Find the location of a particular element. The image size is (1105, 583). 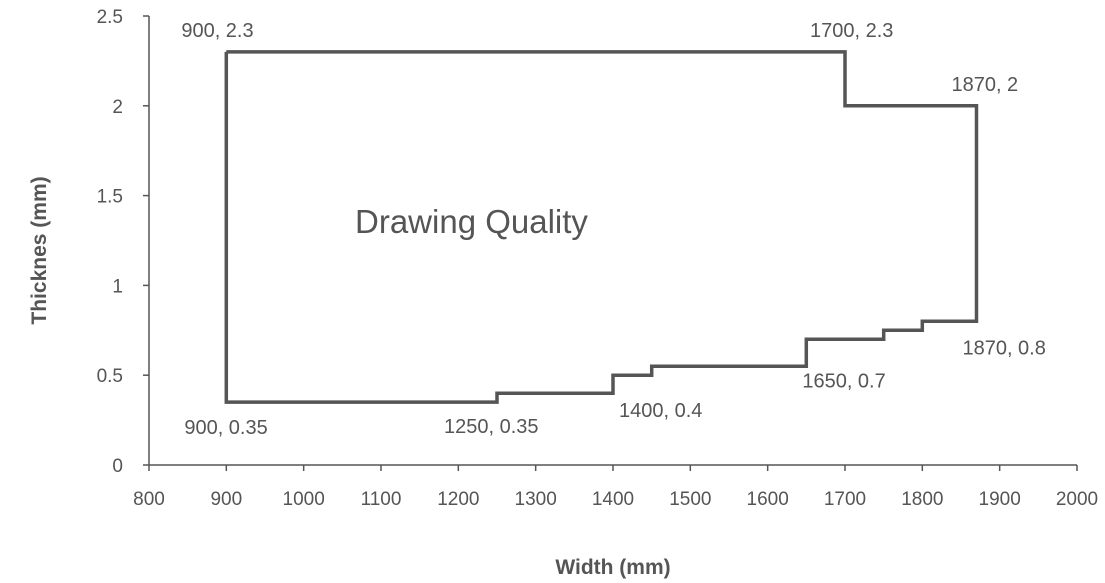

point-label: 1700, 2.3 is located at coordinates (851, 31).